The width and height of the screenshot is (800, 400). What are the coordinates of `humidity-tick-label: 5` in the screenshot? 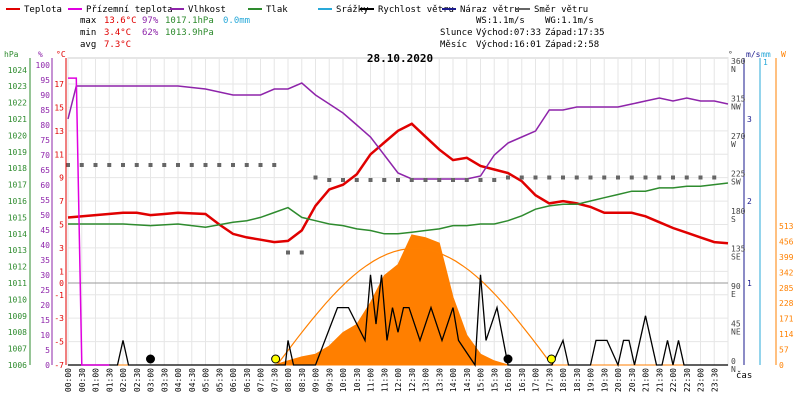 It's located at (47, 350).